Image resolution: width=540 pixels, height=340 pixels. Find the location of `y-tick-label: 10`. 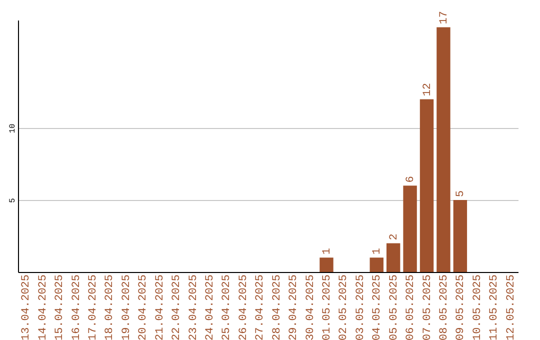

y-tick-label: 10 is located at coordinates (13, 129).